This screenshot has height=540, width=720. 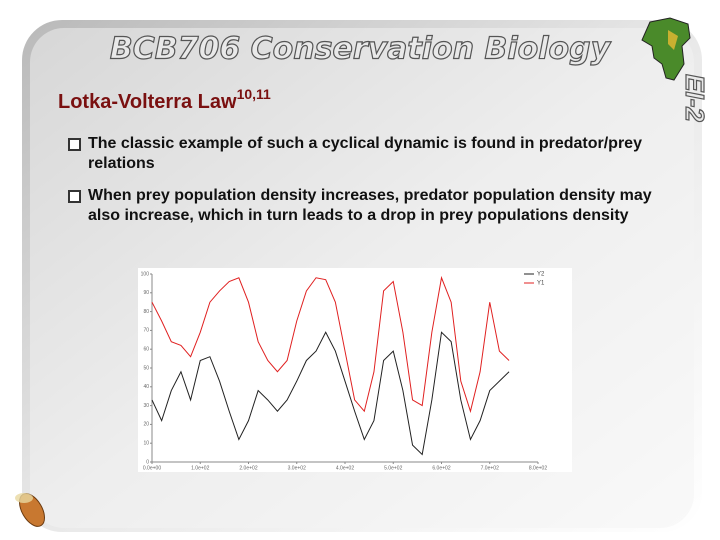 I want to click on y-tick-label: 30, so click(x=146, y=406).